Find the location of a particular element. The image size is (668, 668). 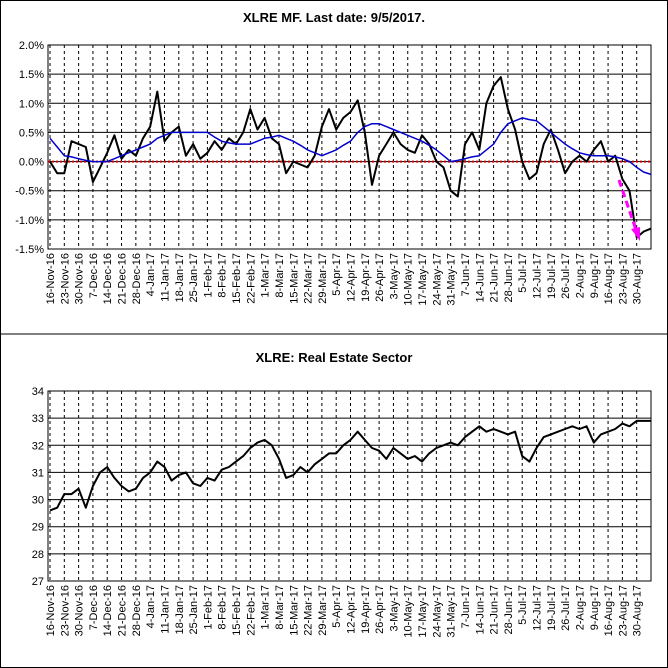

y-tick-label: 34 is located at coordinates (38, 392).